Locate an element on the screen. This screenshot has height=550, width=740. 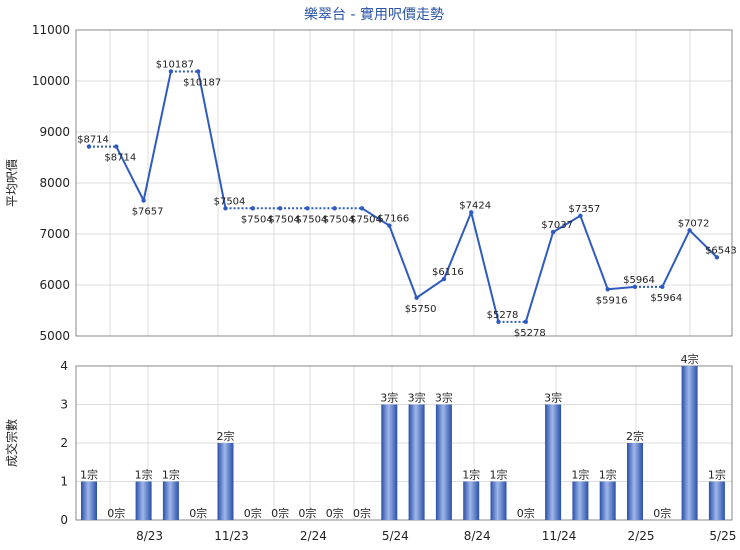
top-y-axis-ticks: 5000 6000 7000 8000 9000 10000 11000 is located at coordinates (51, 183).